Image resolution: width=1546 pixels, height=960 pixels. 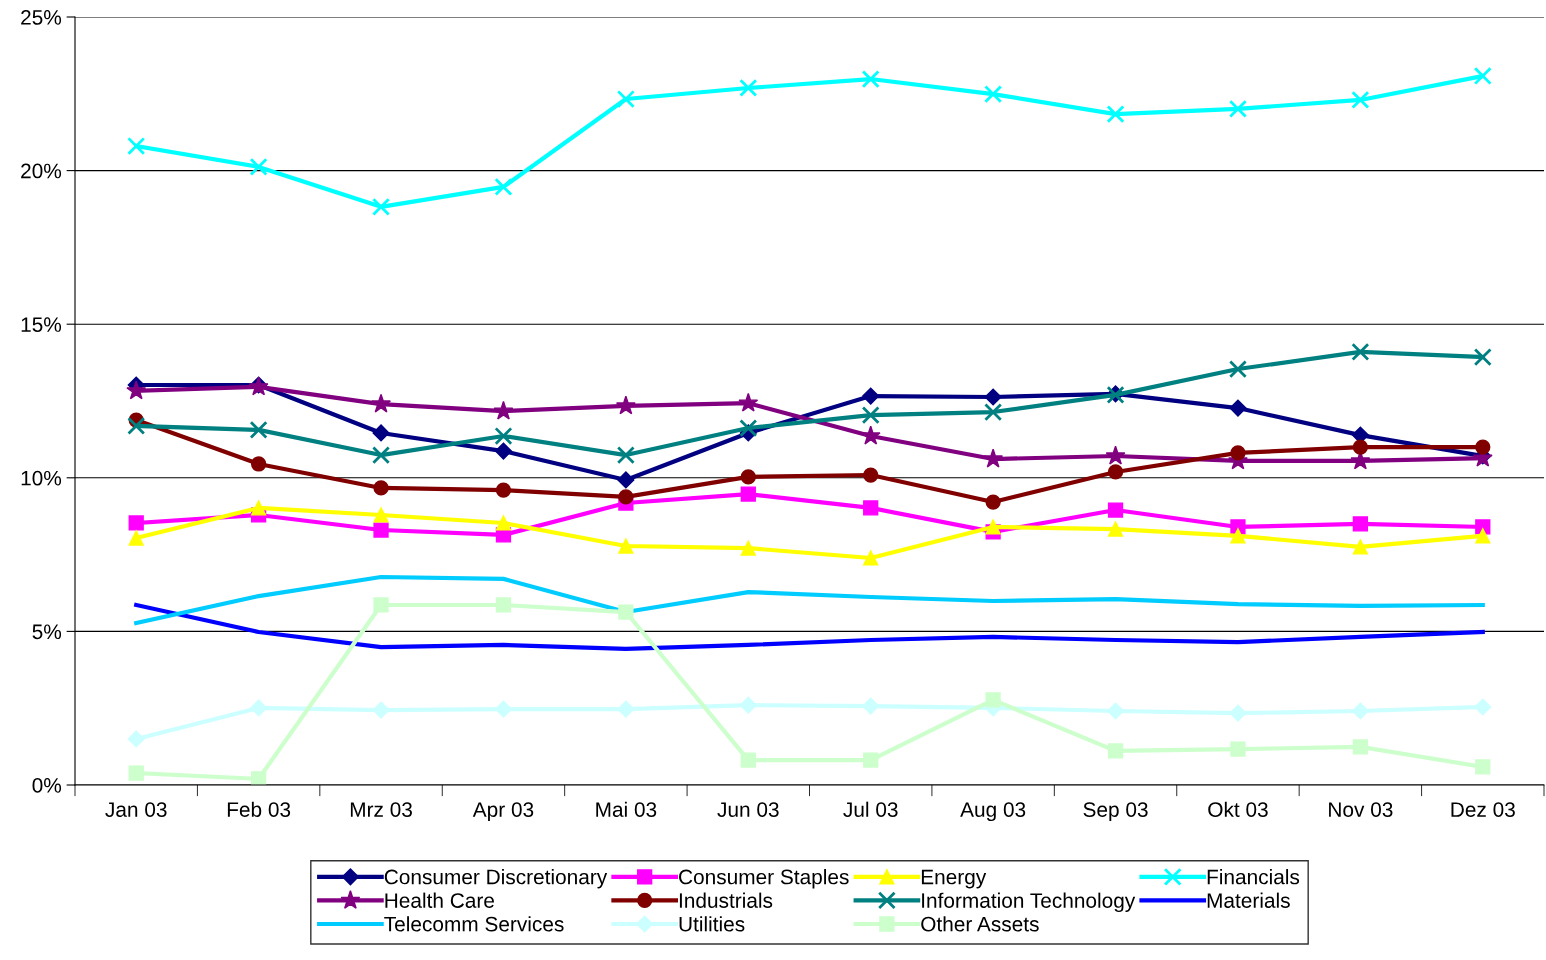 I want to click on legend-label: Energy, so click(x=954, y=879).